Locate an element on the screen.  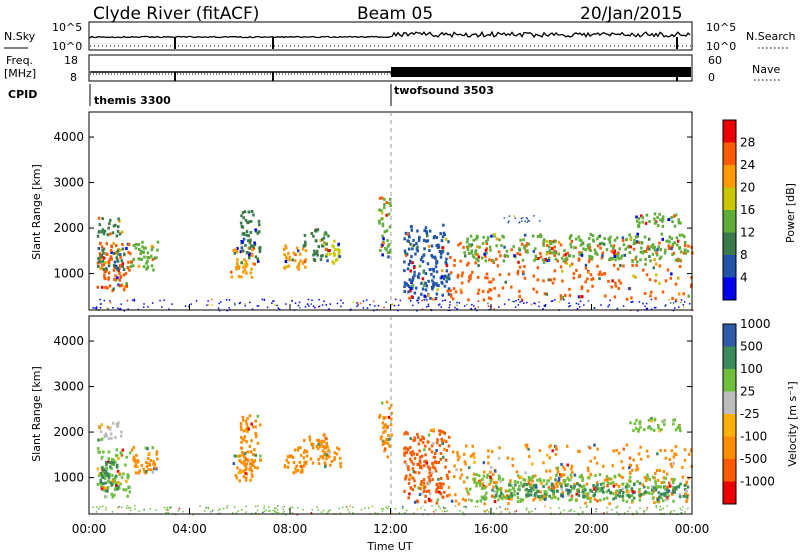
time-axis-label: Time UT is located at coordinates (389, 546).